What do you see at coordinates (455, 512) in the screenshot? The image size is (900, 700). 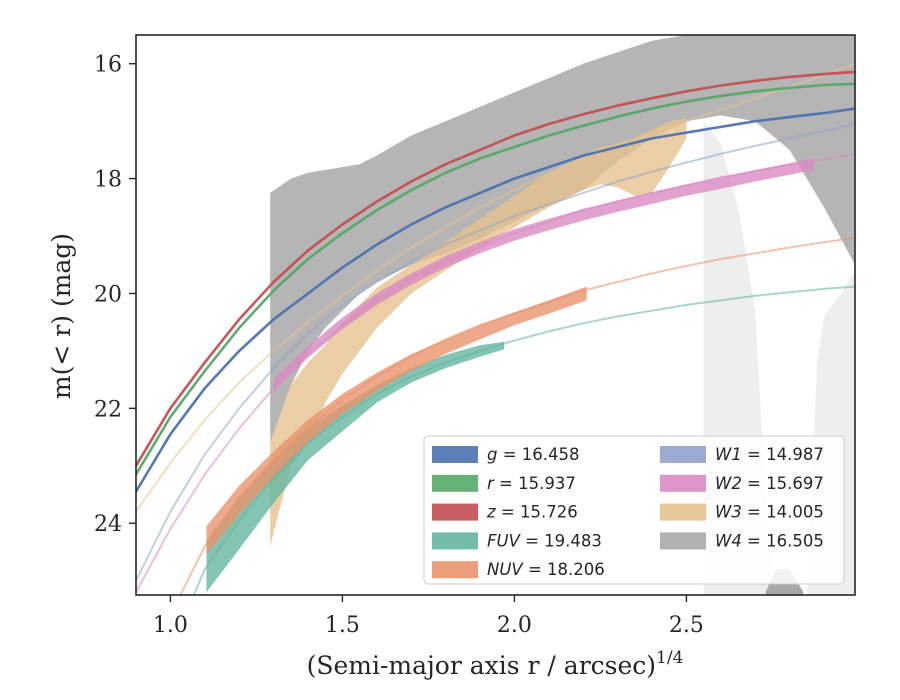 I see `legend-swatch-z` at bounding box center [455, 512].